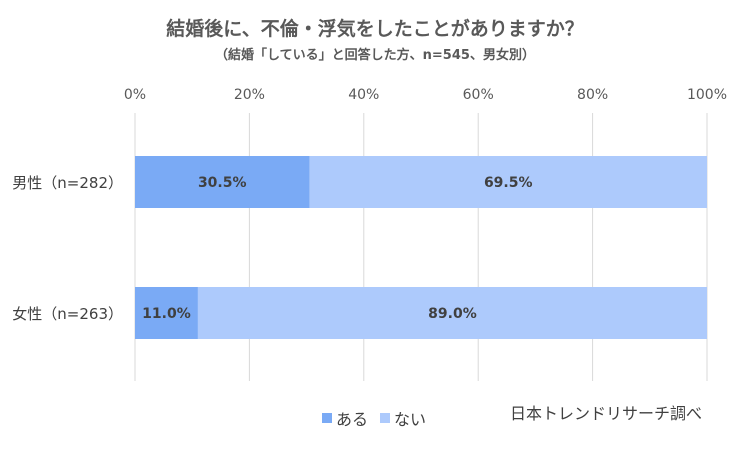 This screenshot has height=450, width=750. What do you see at coordinates (352, 419) in the screenshot?
I see `legend-label-aru: ある` at bounding box center [352, 419].